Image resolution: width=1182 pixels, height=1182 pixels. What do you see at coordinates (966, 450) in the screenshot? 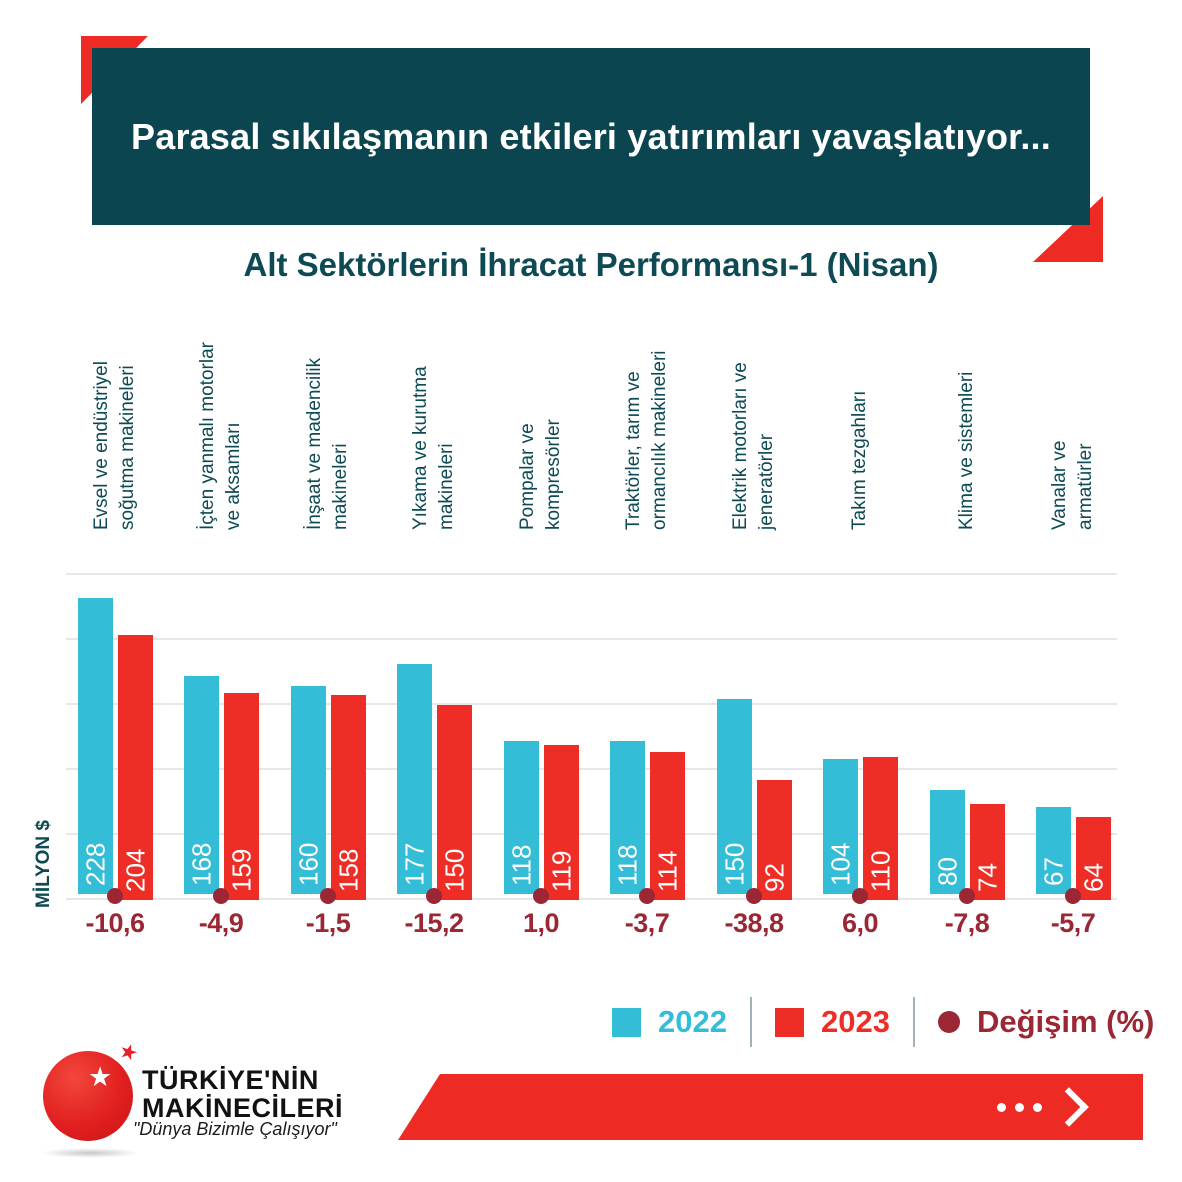
I see `category-label-line: Klima ve sistemleri` at bounding box center [966, 450].